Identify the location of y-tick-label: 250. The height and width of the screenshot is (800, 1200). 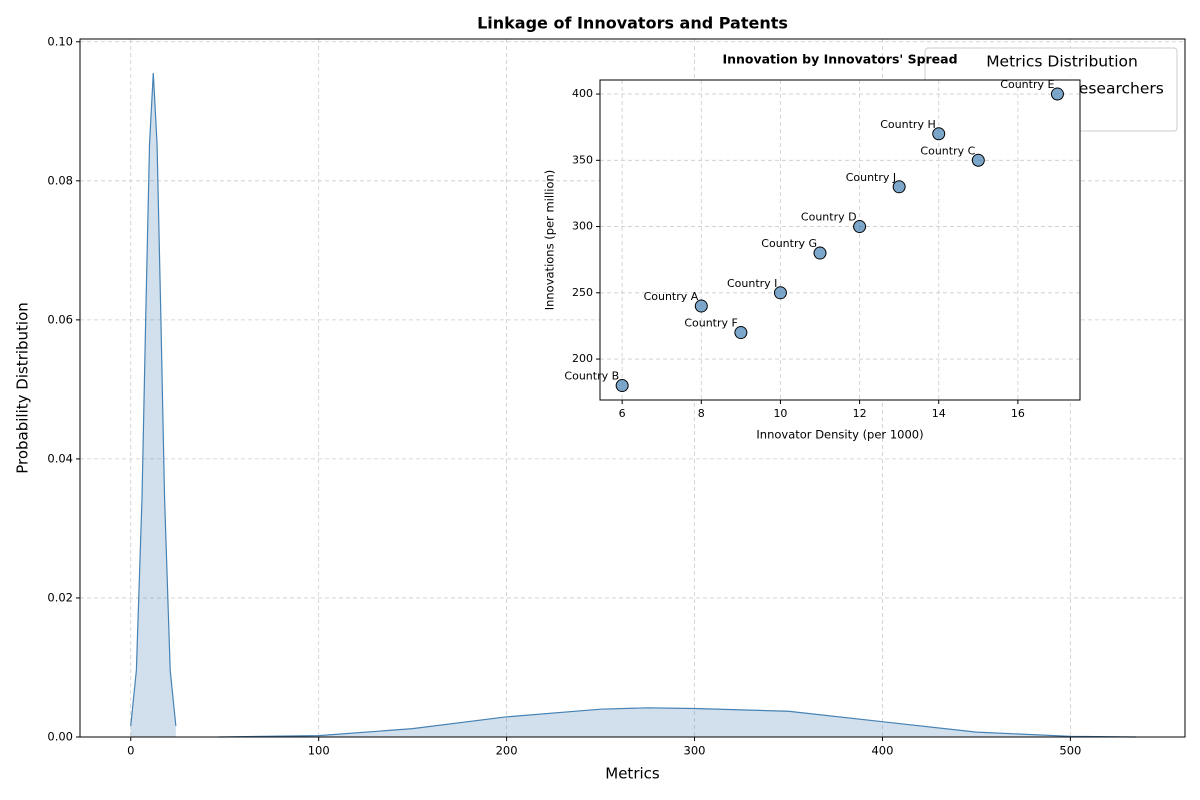
(582, 292).